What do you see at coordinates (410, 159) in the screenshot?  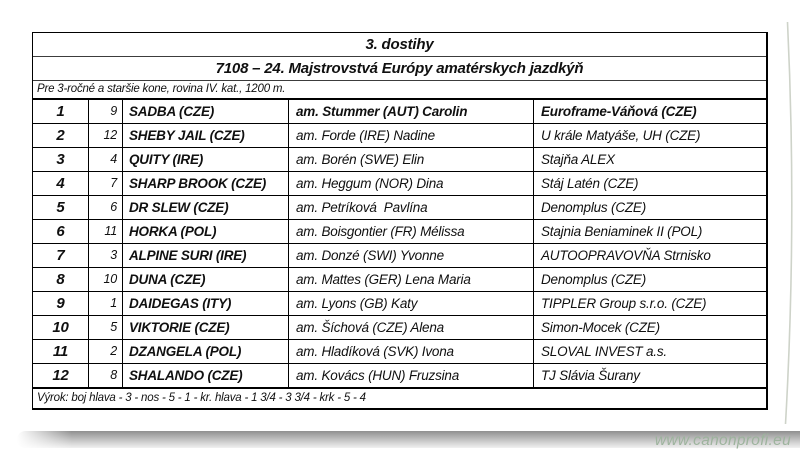 I see `rider-cell: am. Borén (SWE) Elin` at bounding box center [410, 159].